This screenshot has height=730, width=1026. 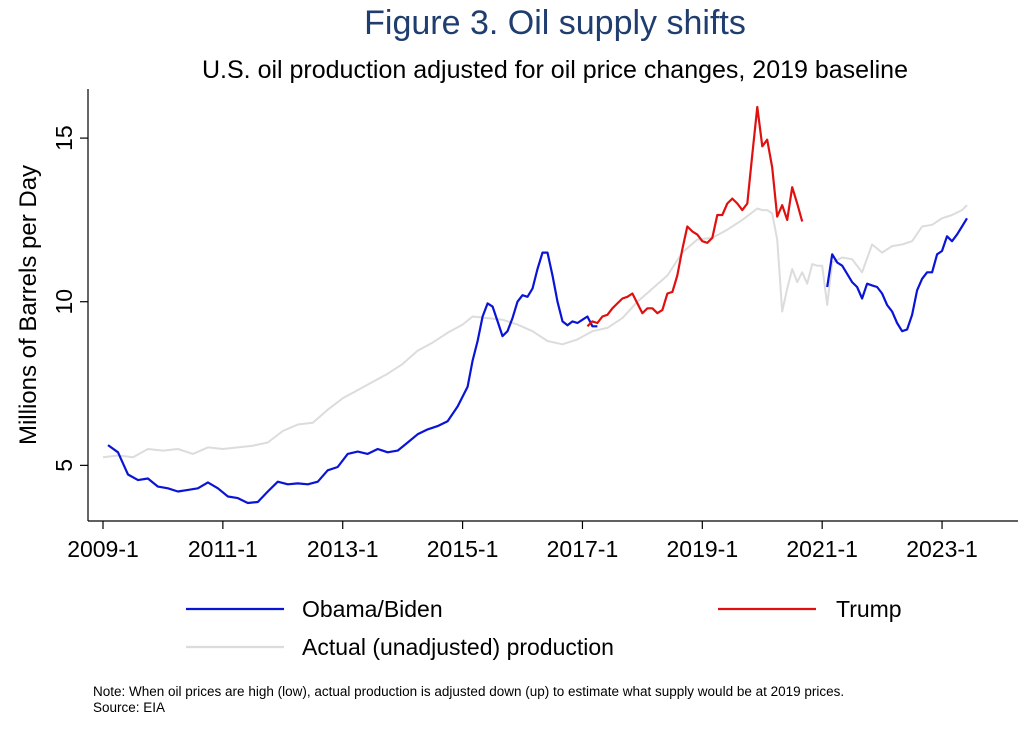 What do you see at coordinates (223, 549) in the screenshot?
I see `x-tick-label: 2011-1` at bounding box center [223, 549].